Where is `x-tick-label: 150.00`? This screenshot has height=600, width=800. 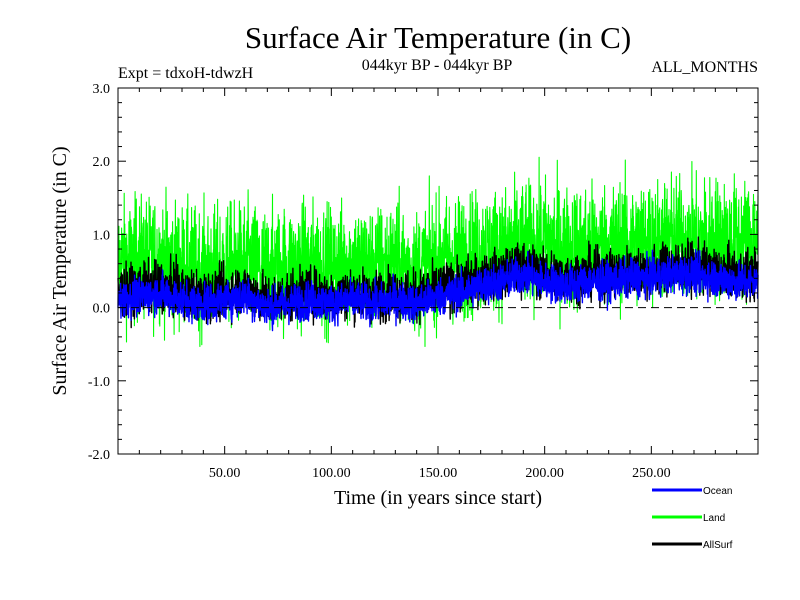
x-tick-label: 150.00 is located at coordinates (438, 473).